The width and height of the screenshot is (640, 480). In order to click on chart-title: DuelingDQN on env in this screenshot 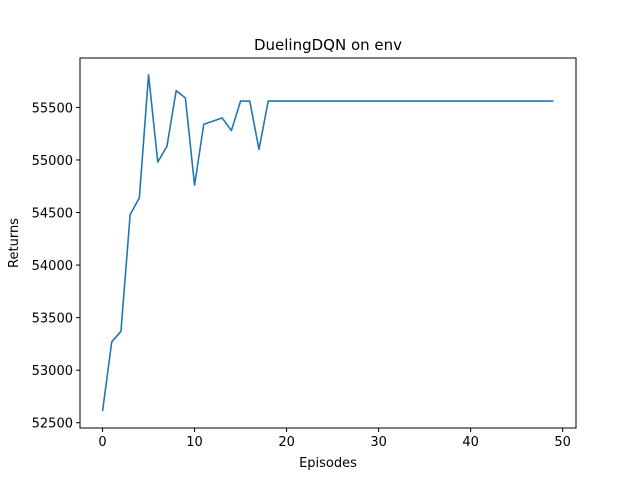, I will do `click(328, 45)`.